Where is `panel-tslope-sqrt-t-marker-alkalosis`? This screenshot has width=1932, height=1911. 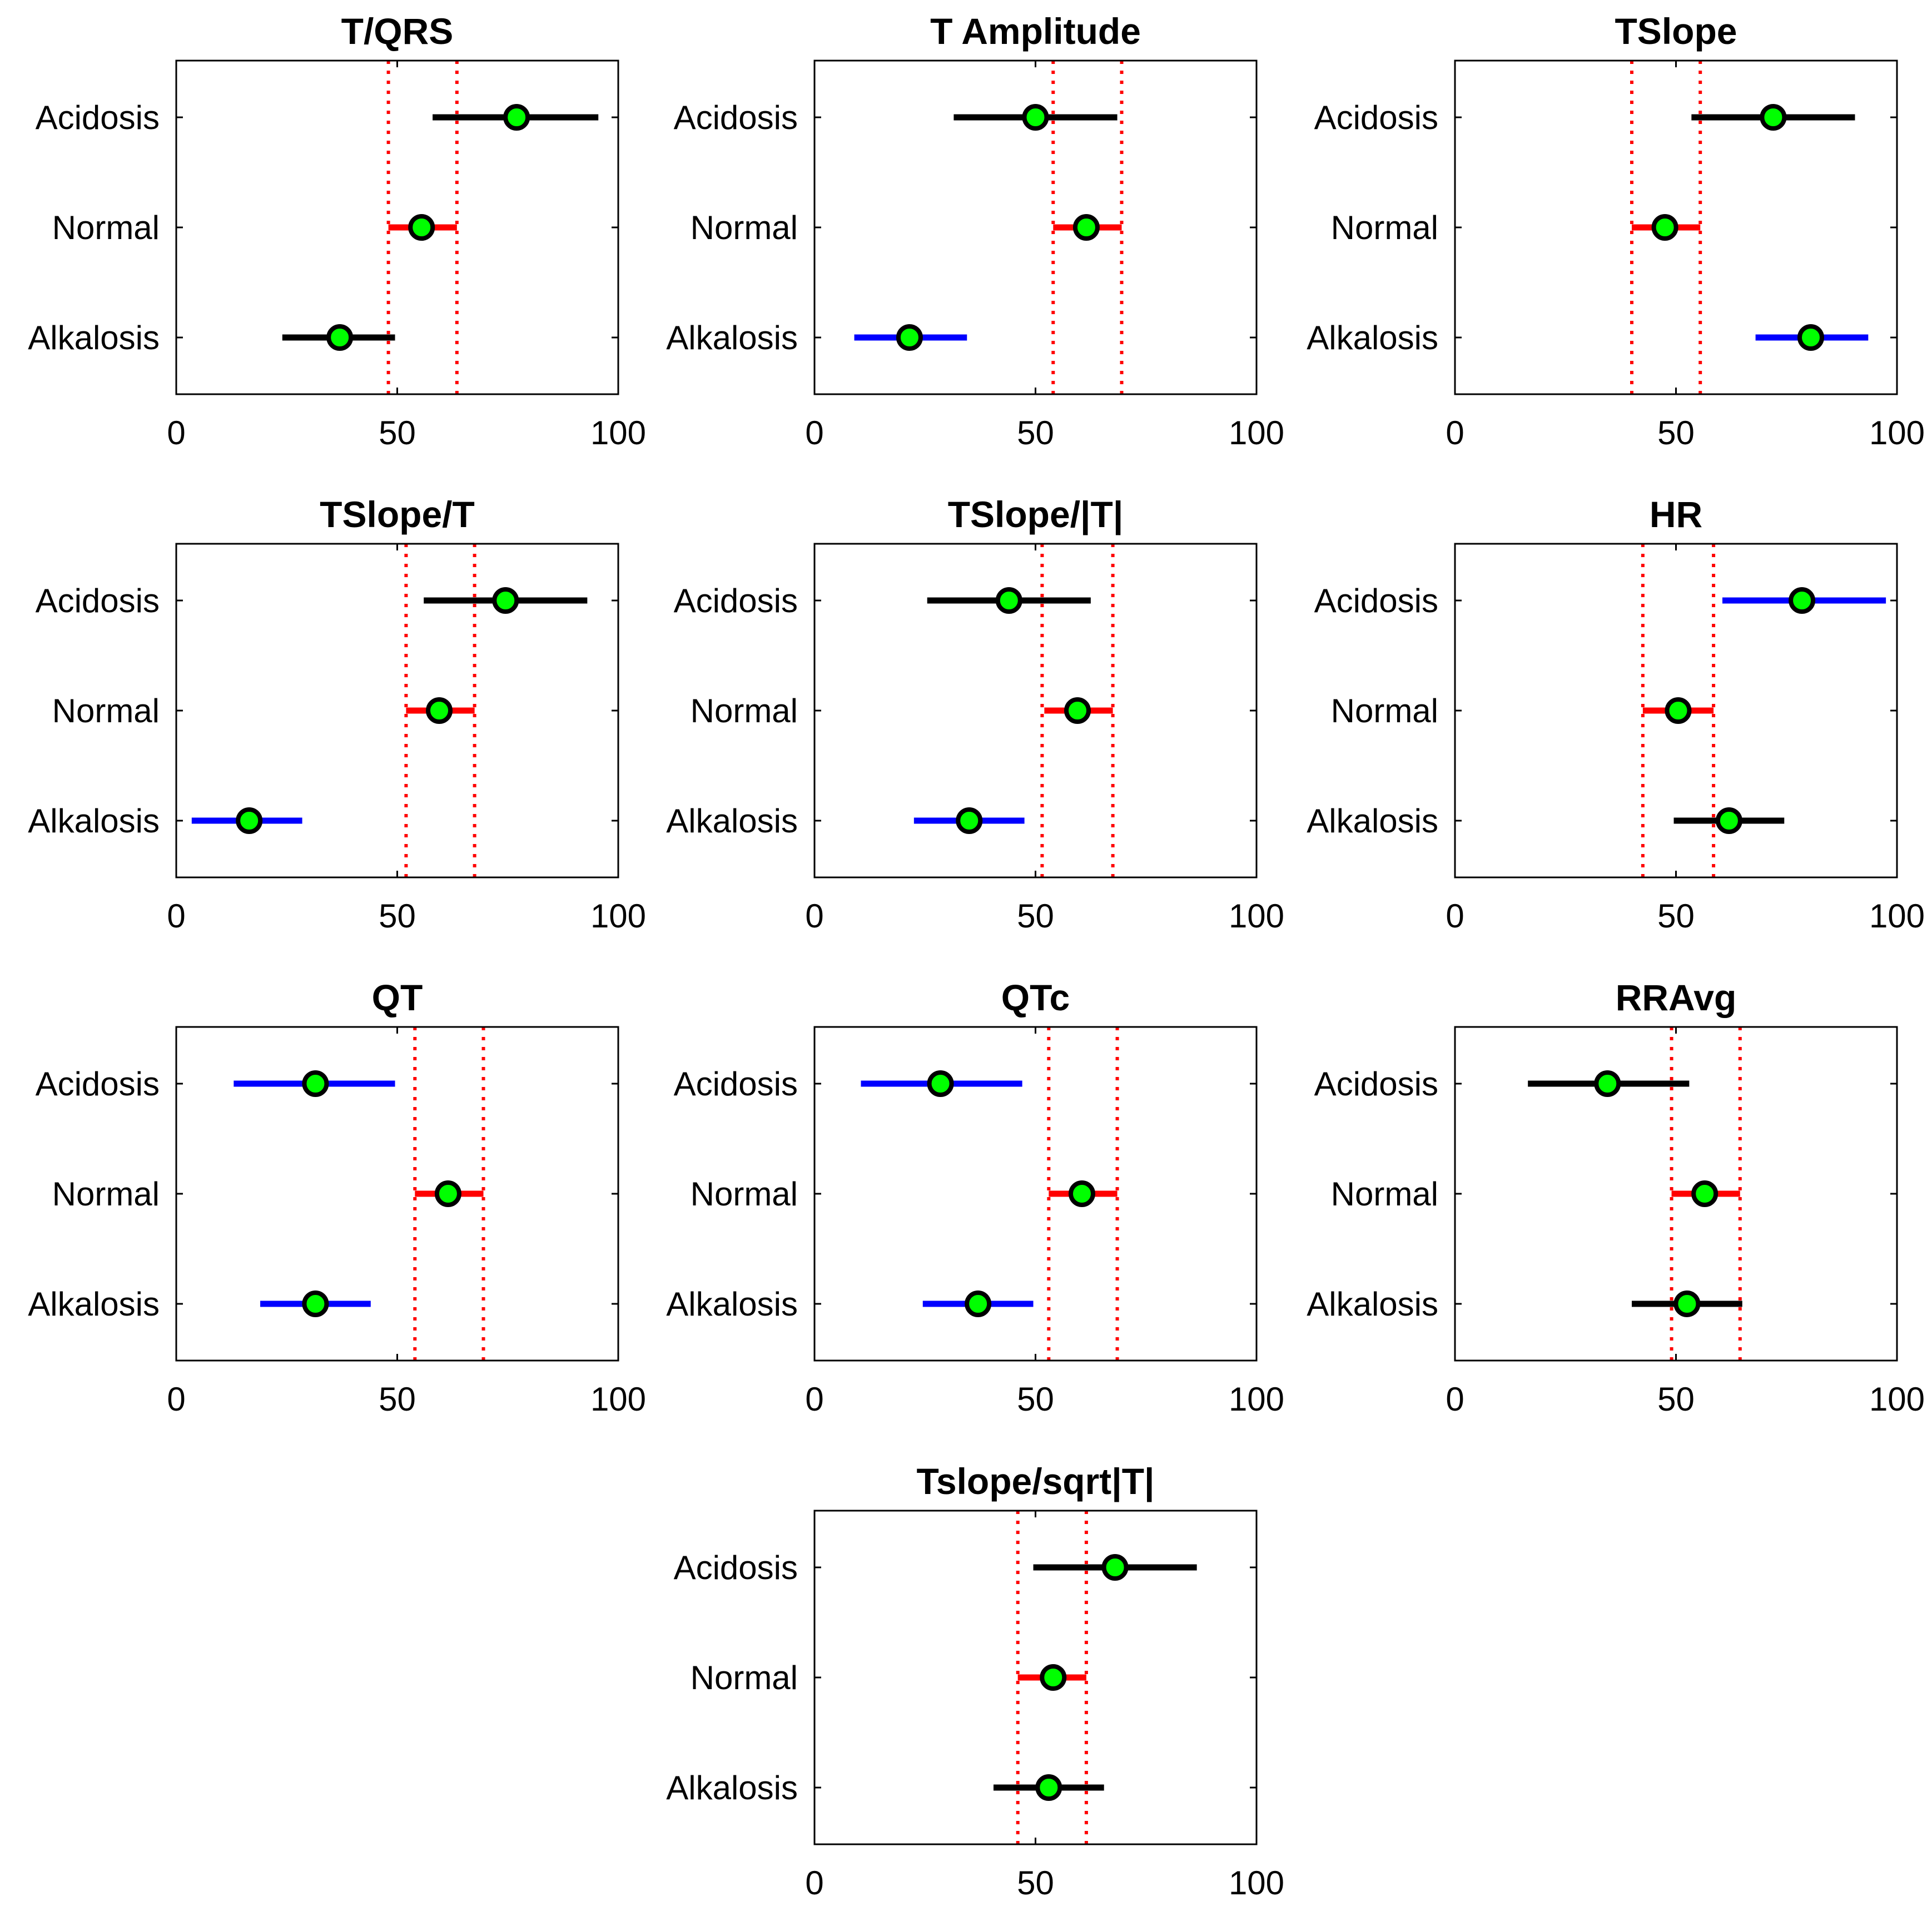
panel-tslope-sqrt-t-marker-alkalosis is located at coordinates (1048, 1787).